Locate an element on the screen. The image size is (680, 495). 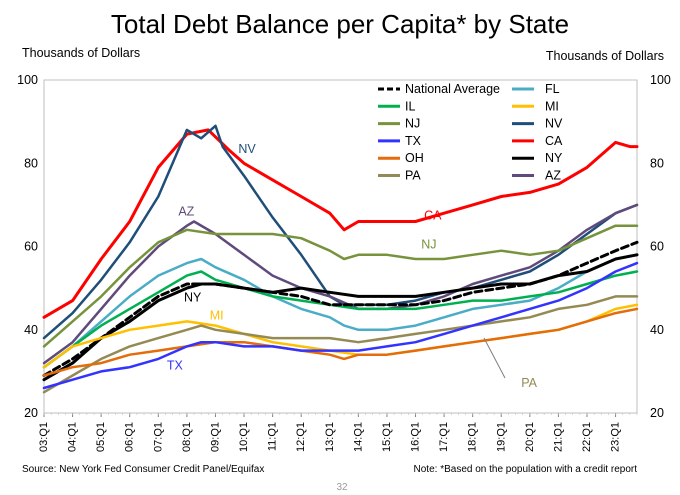
x-tick-21:Q1: 21:Q1 is located at coordinates (558, 437).